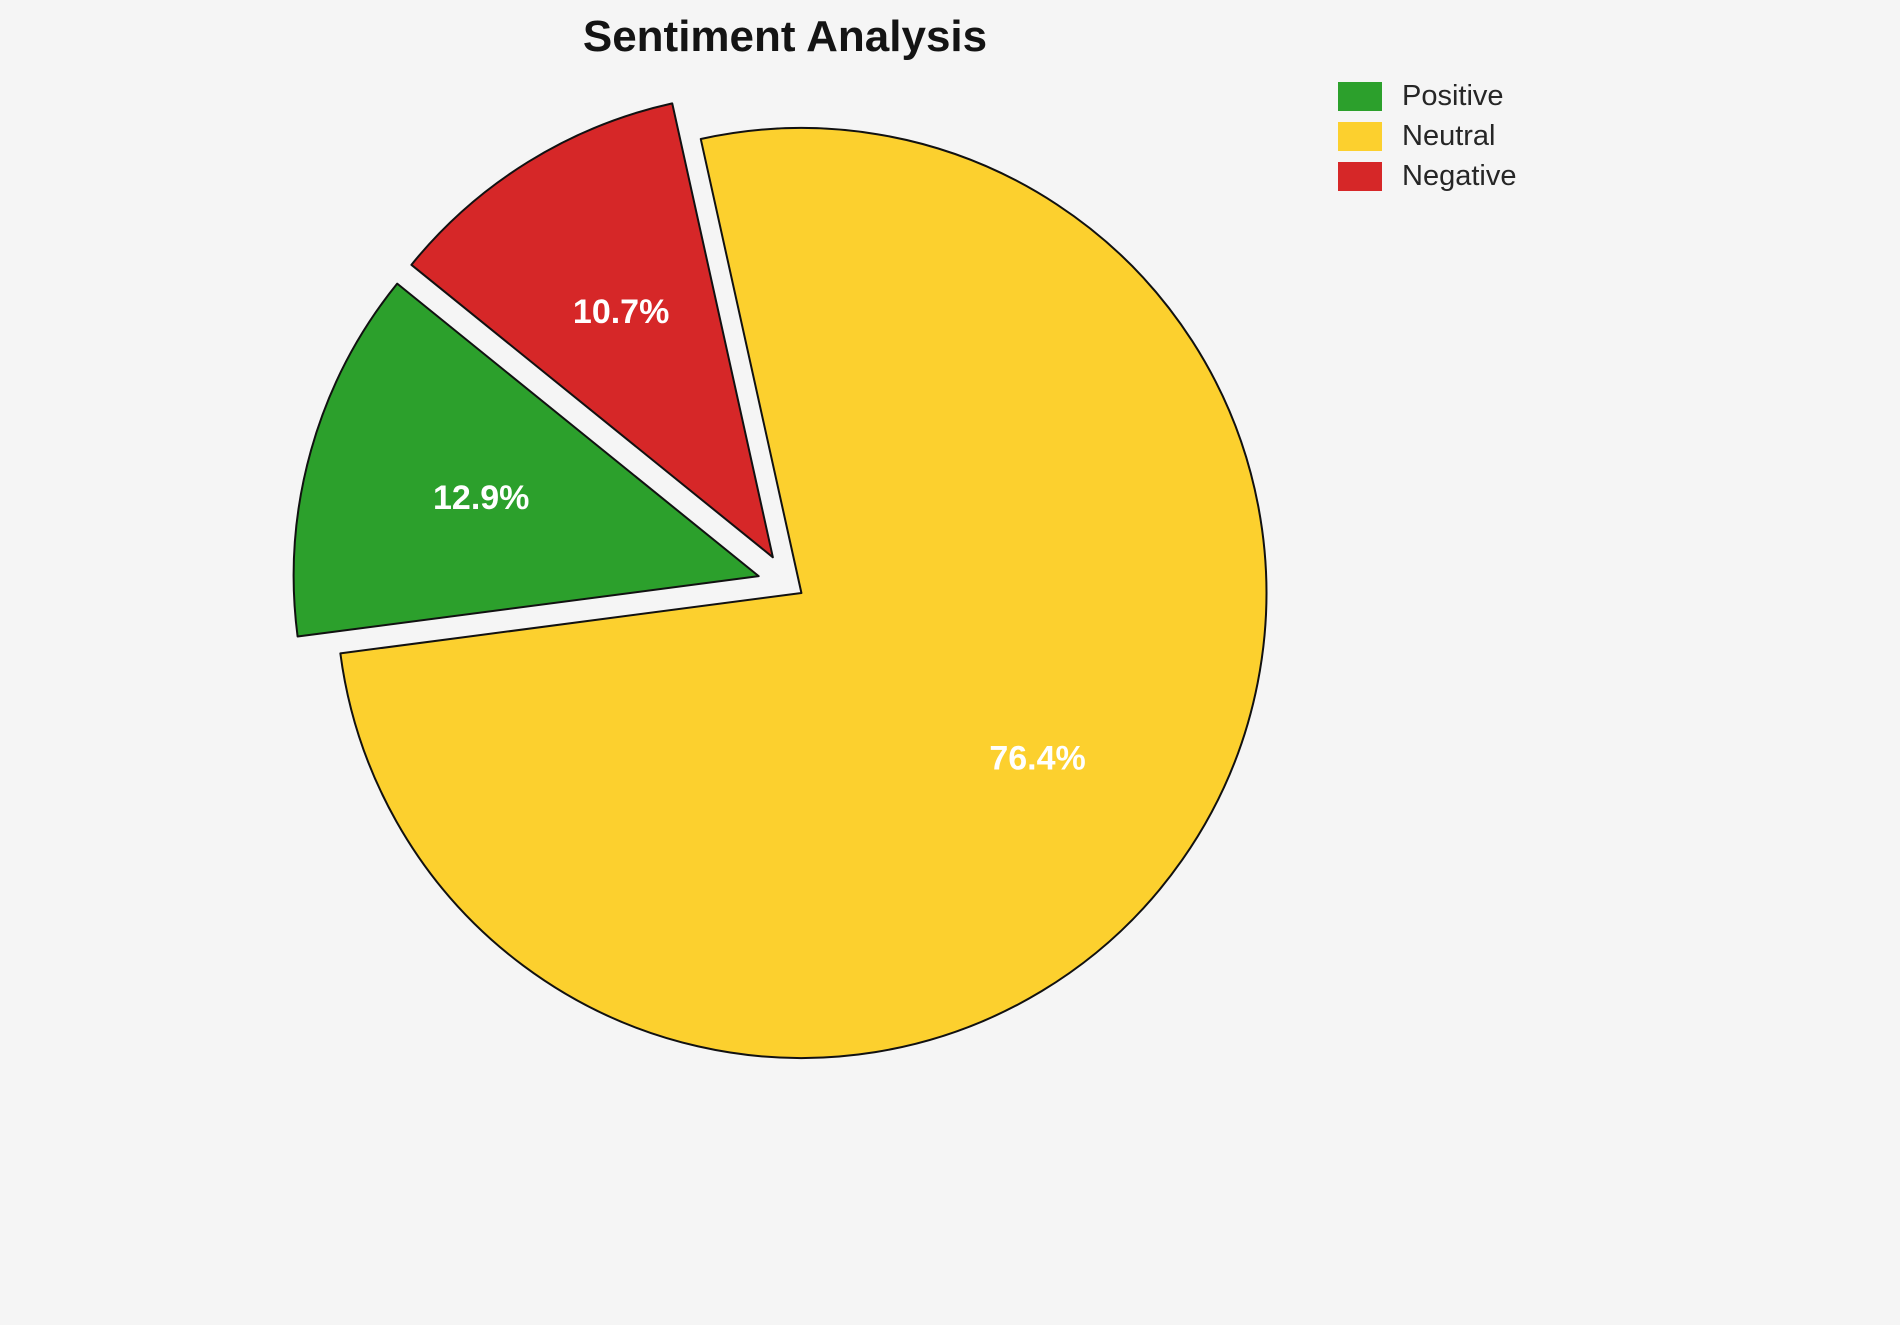 Image resolution: width=1900 pixels, height=1325 pixels. I want to click on legend-label: Negative, so click(1459, 176).